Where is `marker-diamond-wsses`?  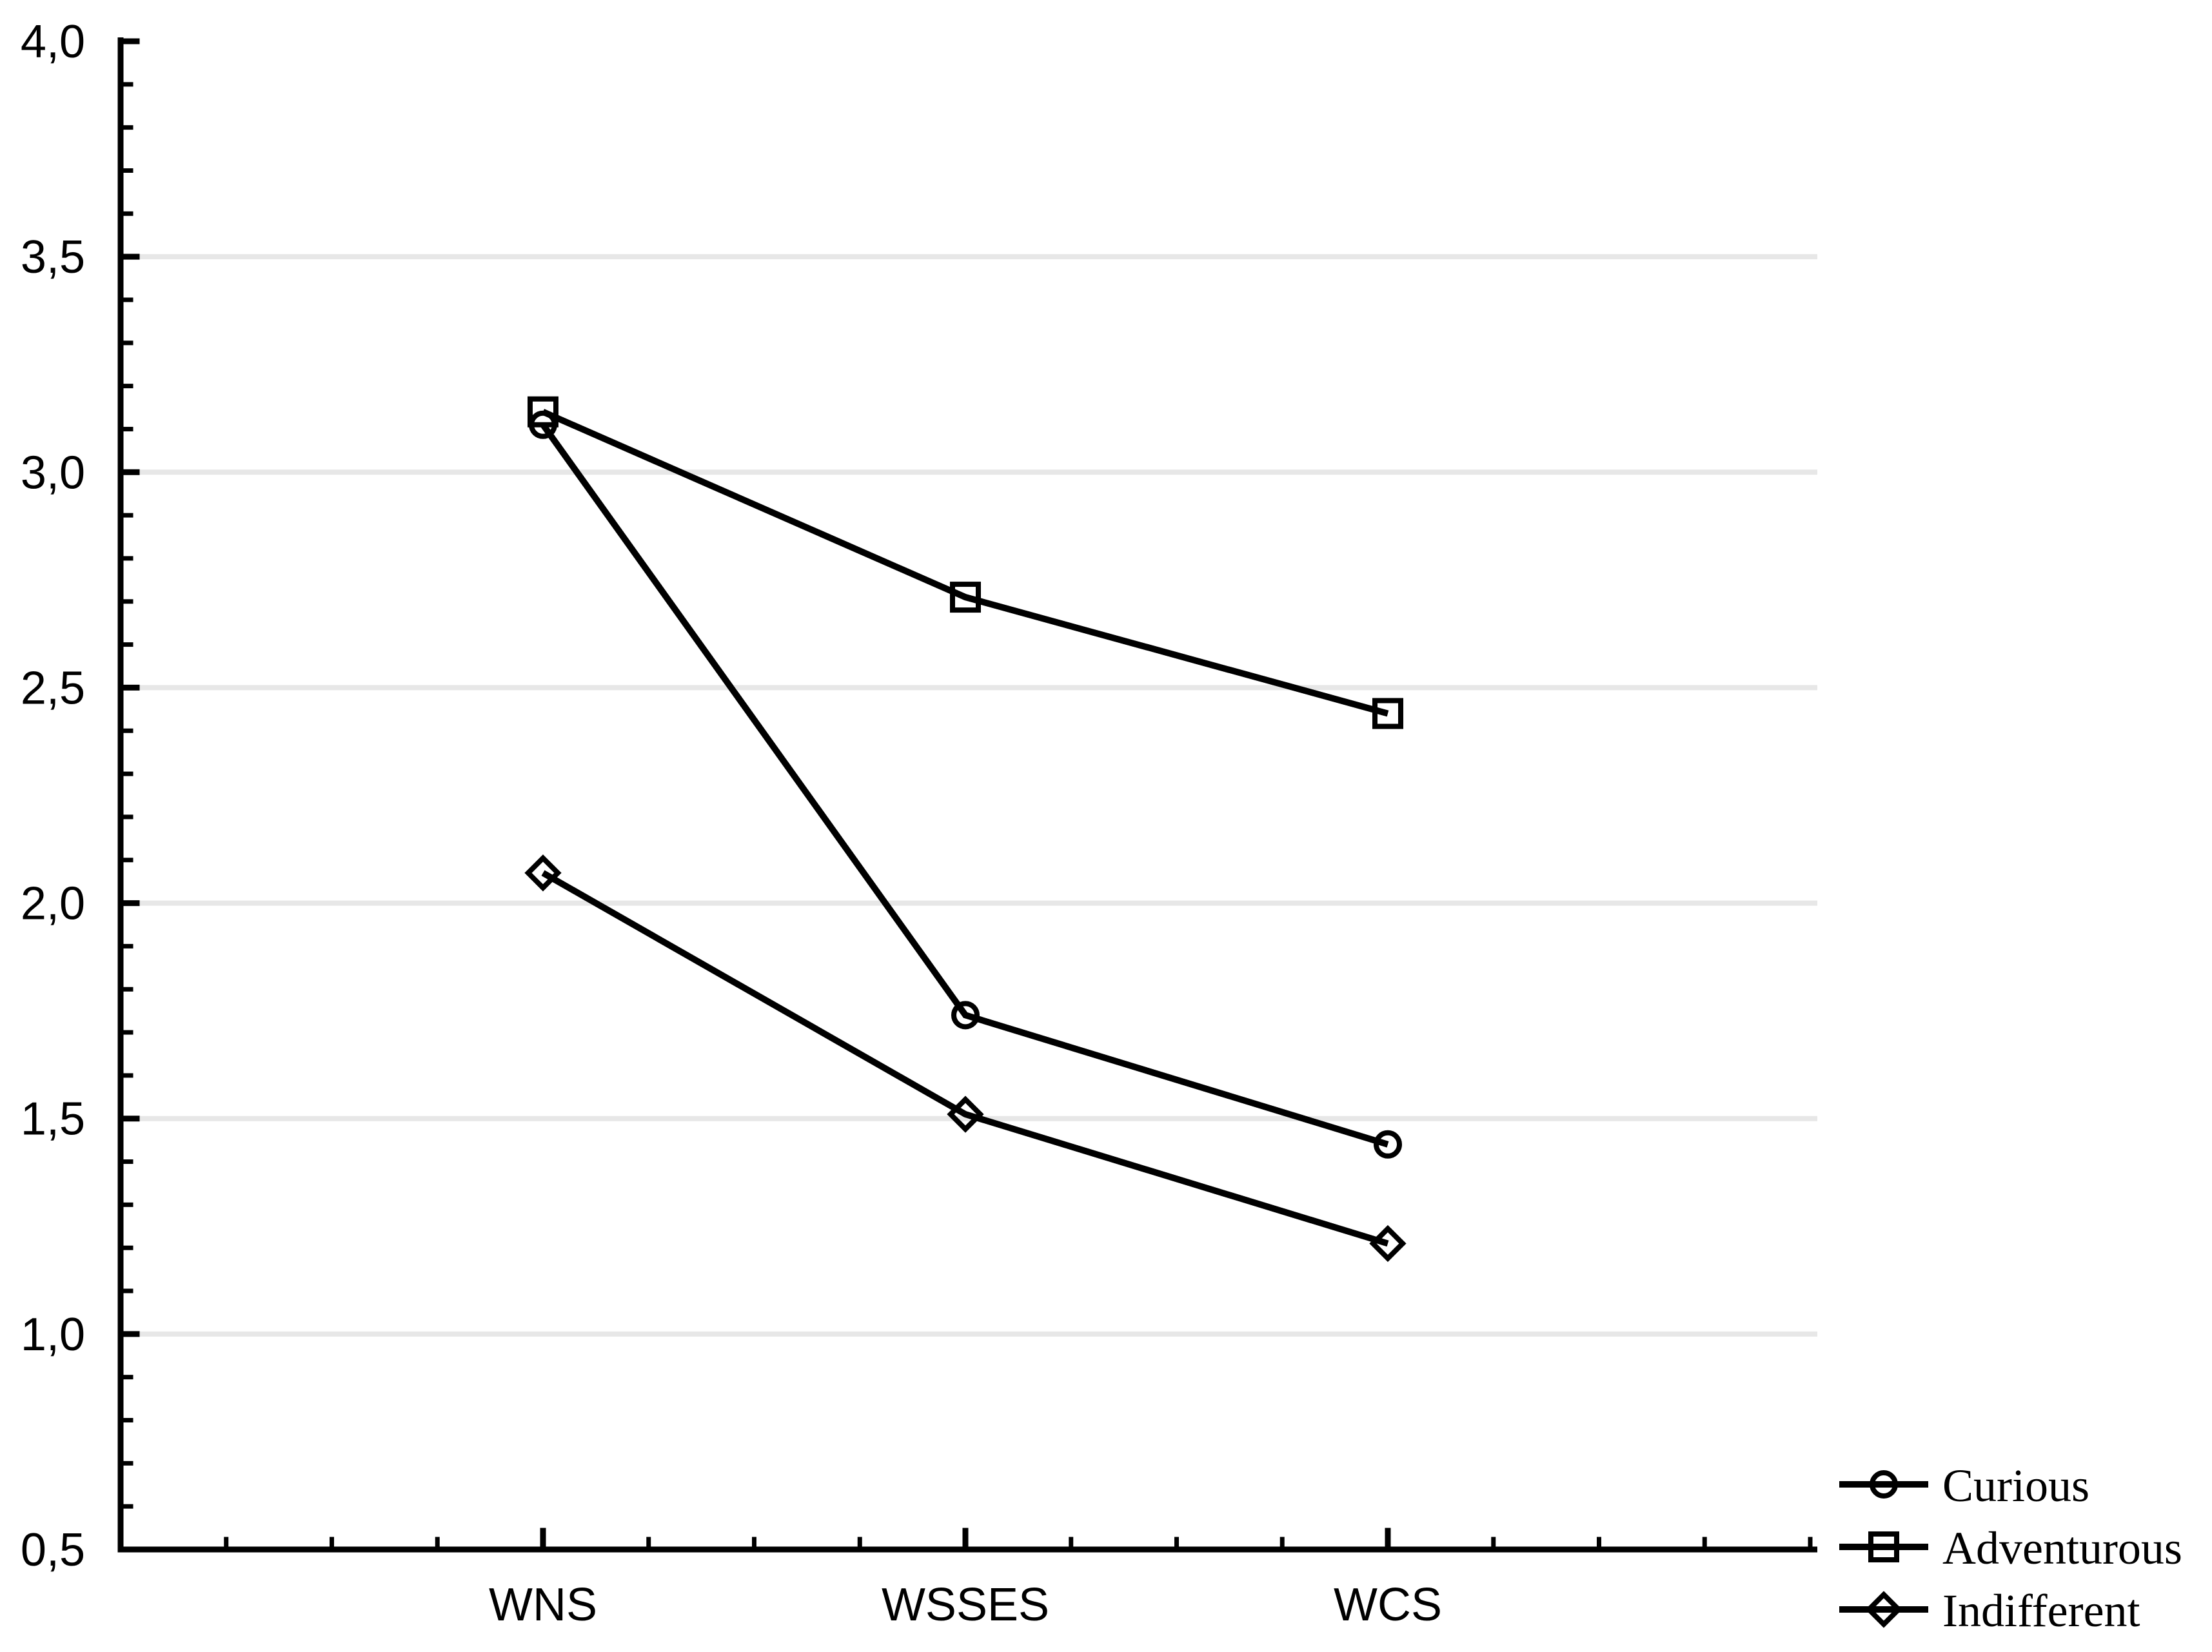
marker-diamond-wsses is located at coordinates (965, 1115).